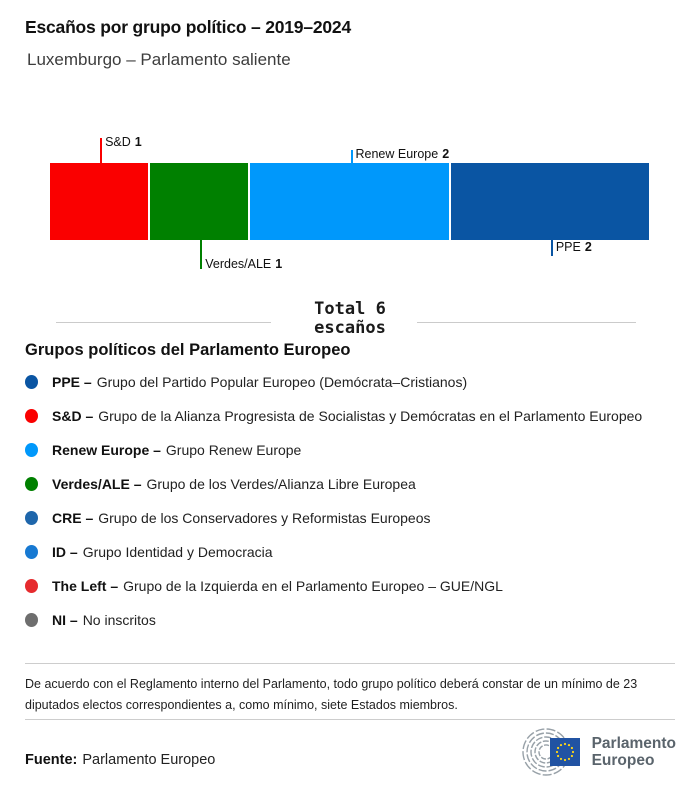  What do you see at coordinates (51, 760) in the screenshot?
I see `source-label: Fuente:` at bounding box center [51, 760].